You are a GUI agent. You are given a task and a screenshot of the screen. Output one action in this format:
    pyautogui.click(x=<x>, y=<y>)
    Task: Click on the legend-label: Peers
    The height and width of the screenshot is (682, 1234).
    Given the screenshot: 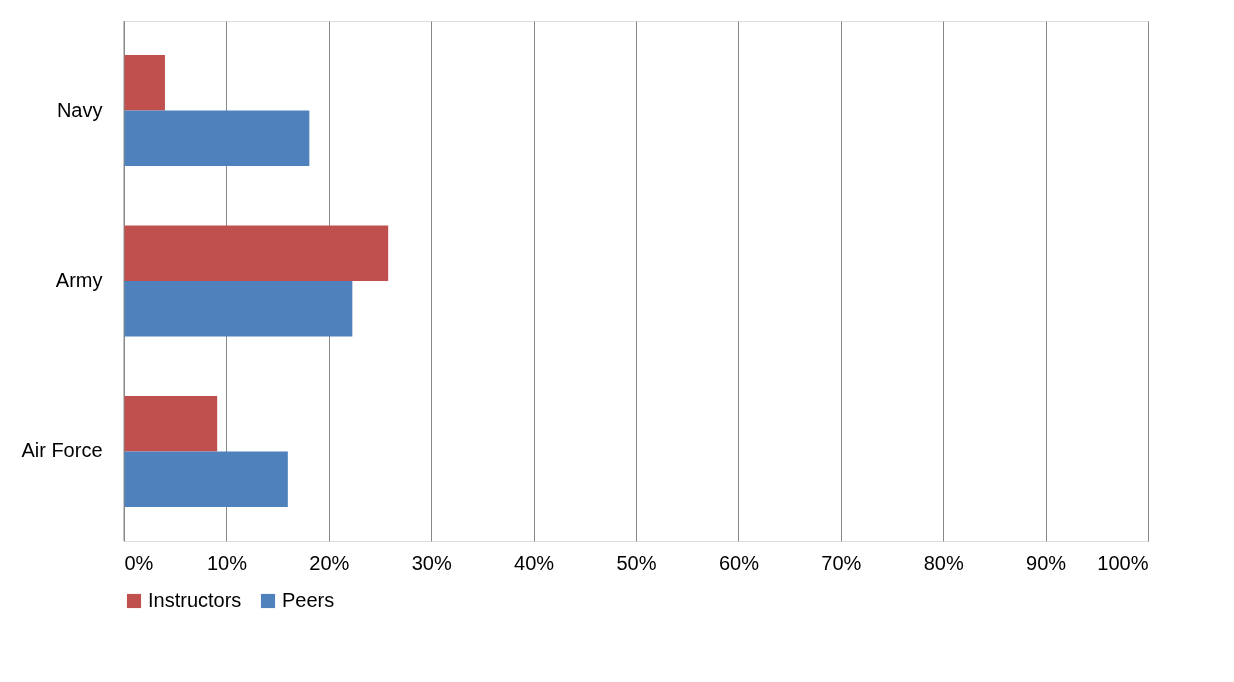 What is the action you would take?
    pyautogui.click(x=308, y=600)
    